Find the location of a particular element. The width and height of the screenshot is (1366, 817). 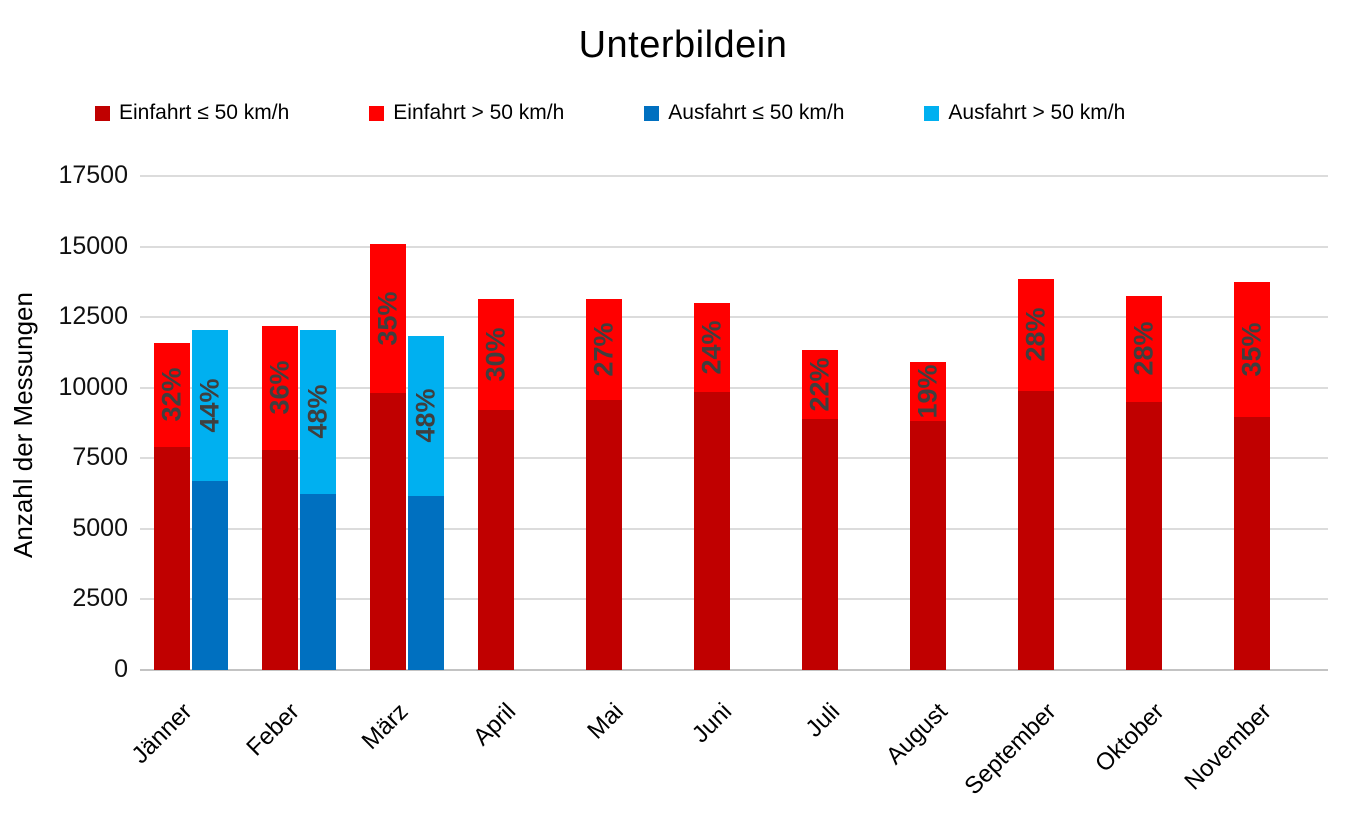

x-tick-label: März is located at coordinates (385, 726).